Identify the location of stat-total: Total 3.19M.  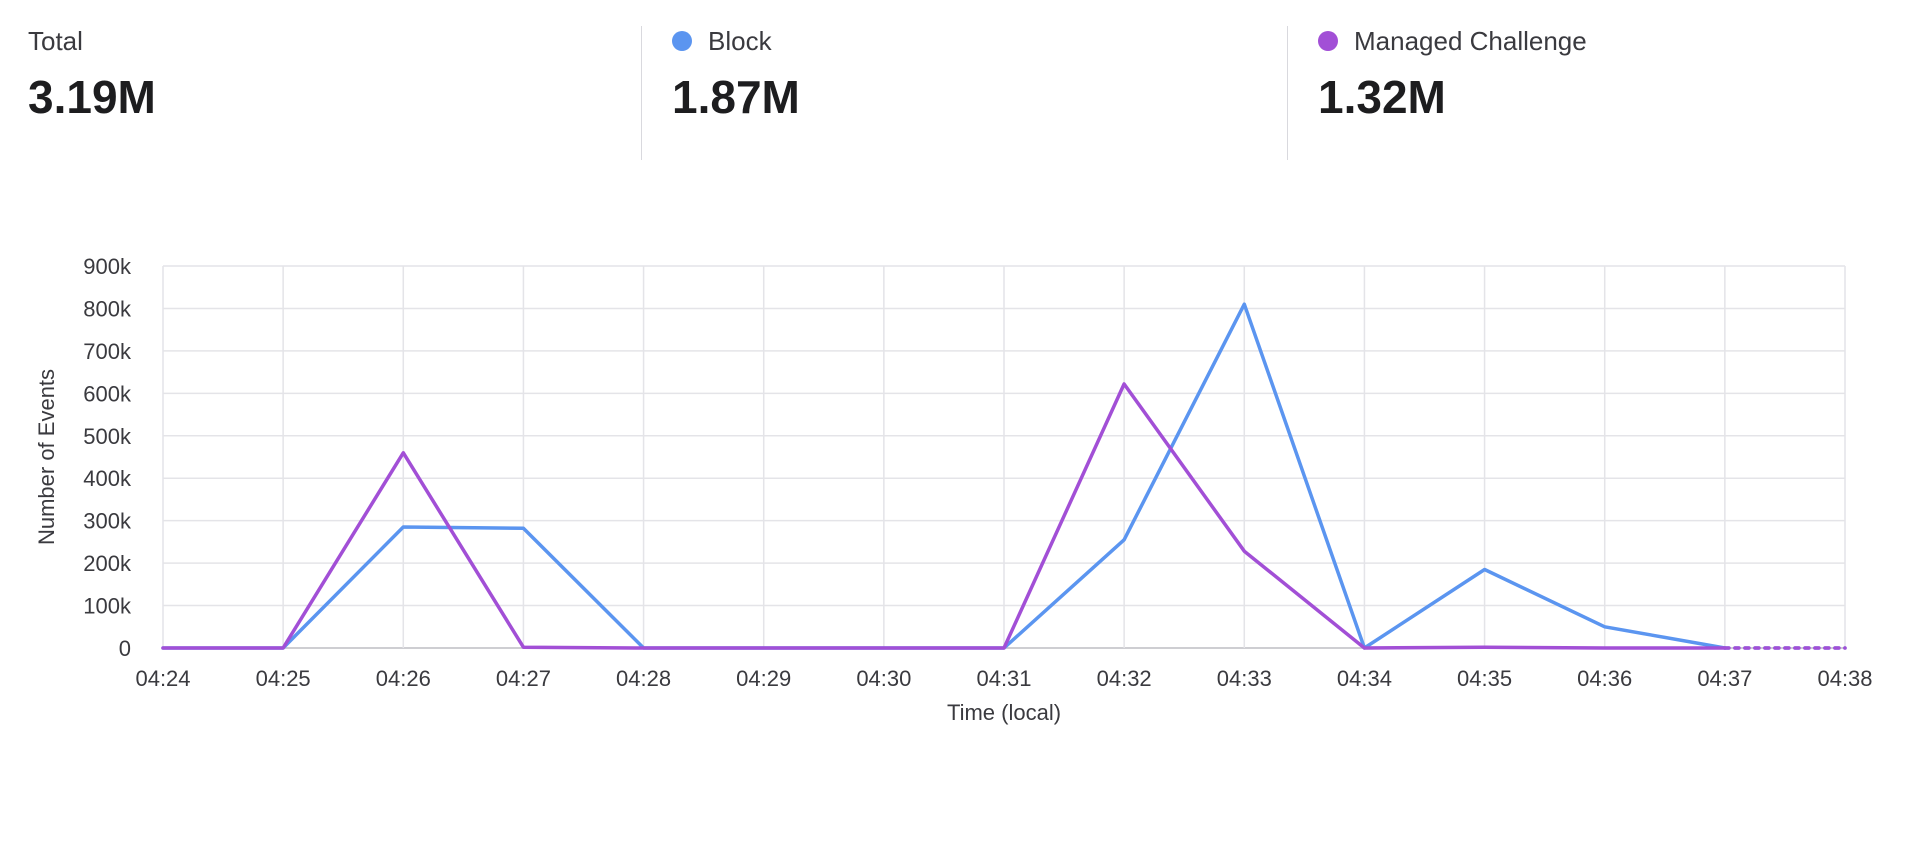
(92, 92).